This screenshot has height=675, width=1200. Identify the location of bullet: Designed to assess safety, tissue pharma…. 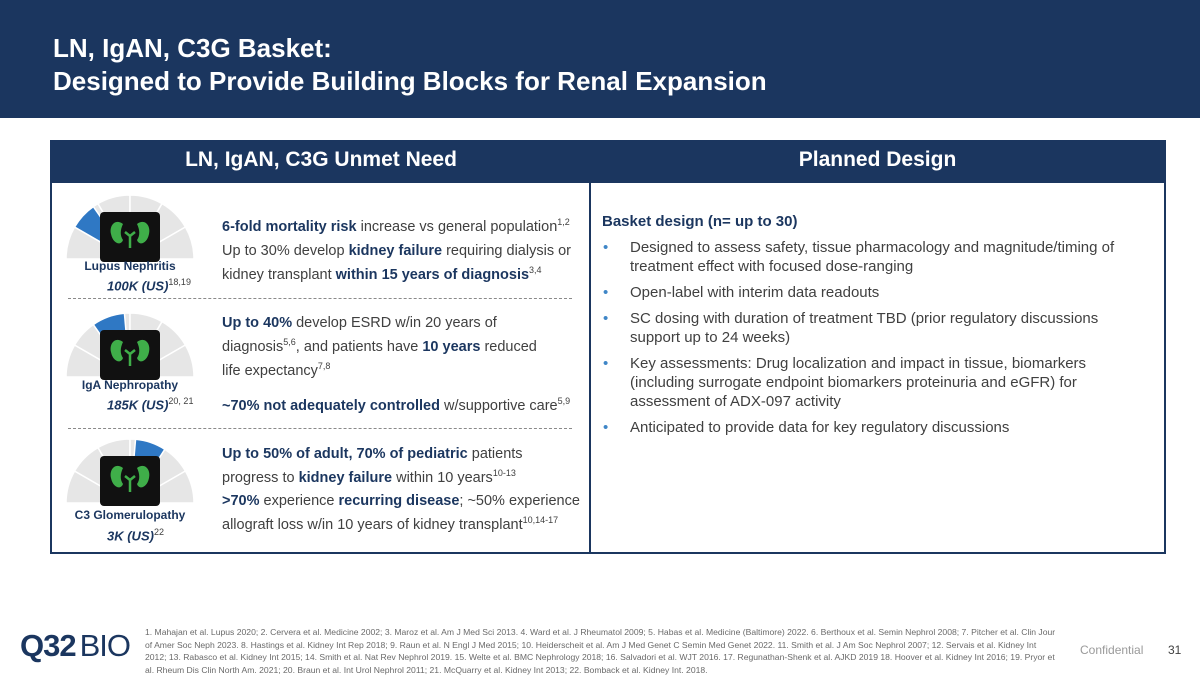
(872, 257).